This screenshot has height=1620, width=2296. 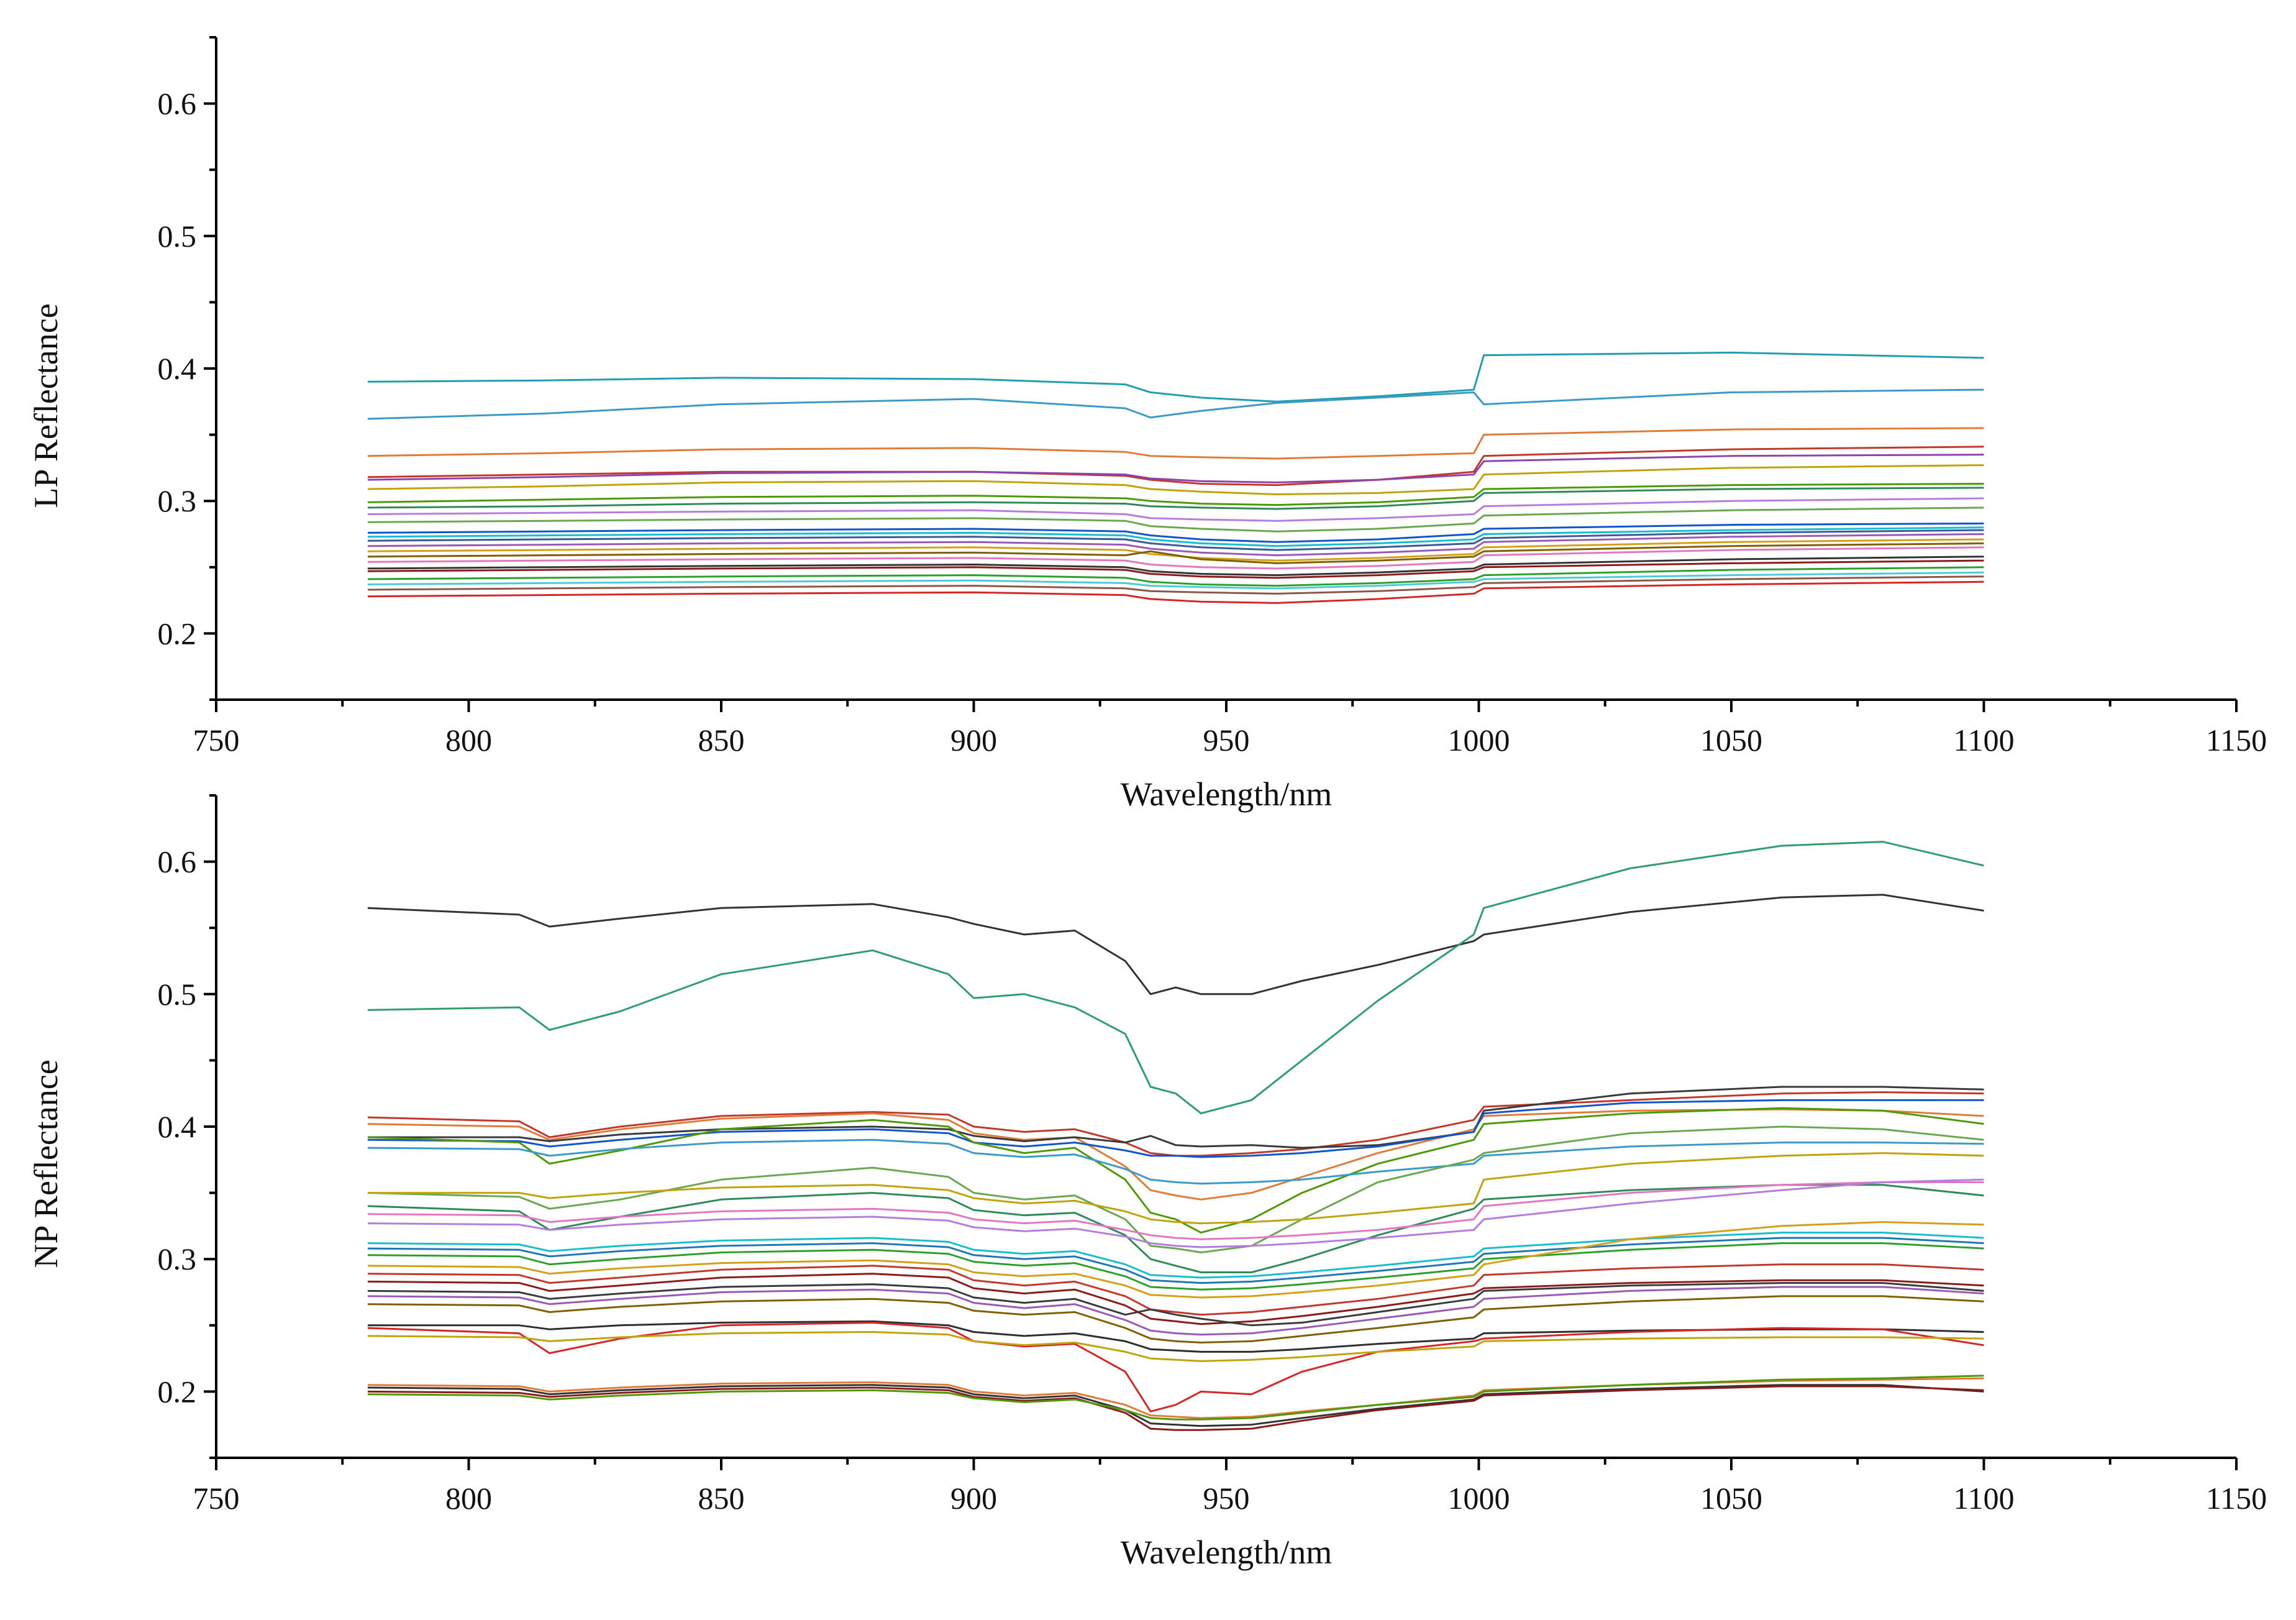 I want to click on y-axis-title: LP Reflectance, so click(x=46, y=405).